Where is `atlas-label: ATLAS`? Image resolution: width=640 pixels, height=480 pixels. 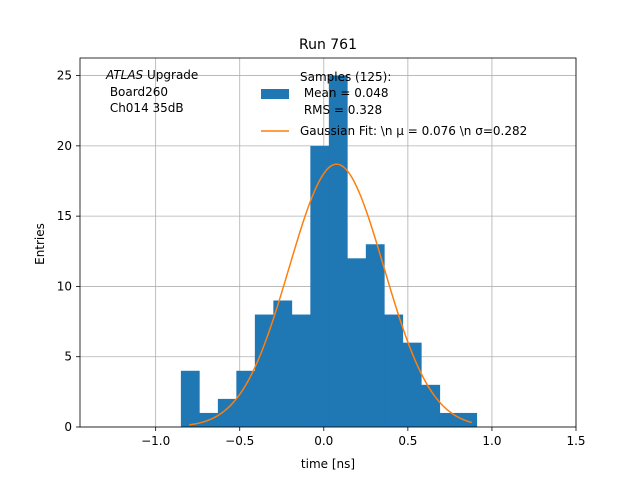
atlas-label: ATLAS is located at coordinates (124, 75).